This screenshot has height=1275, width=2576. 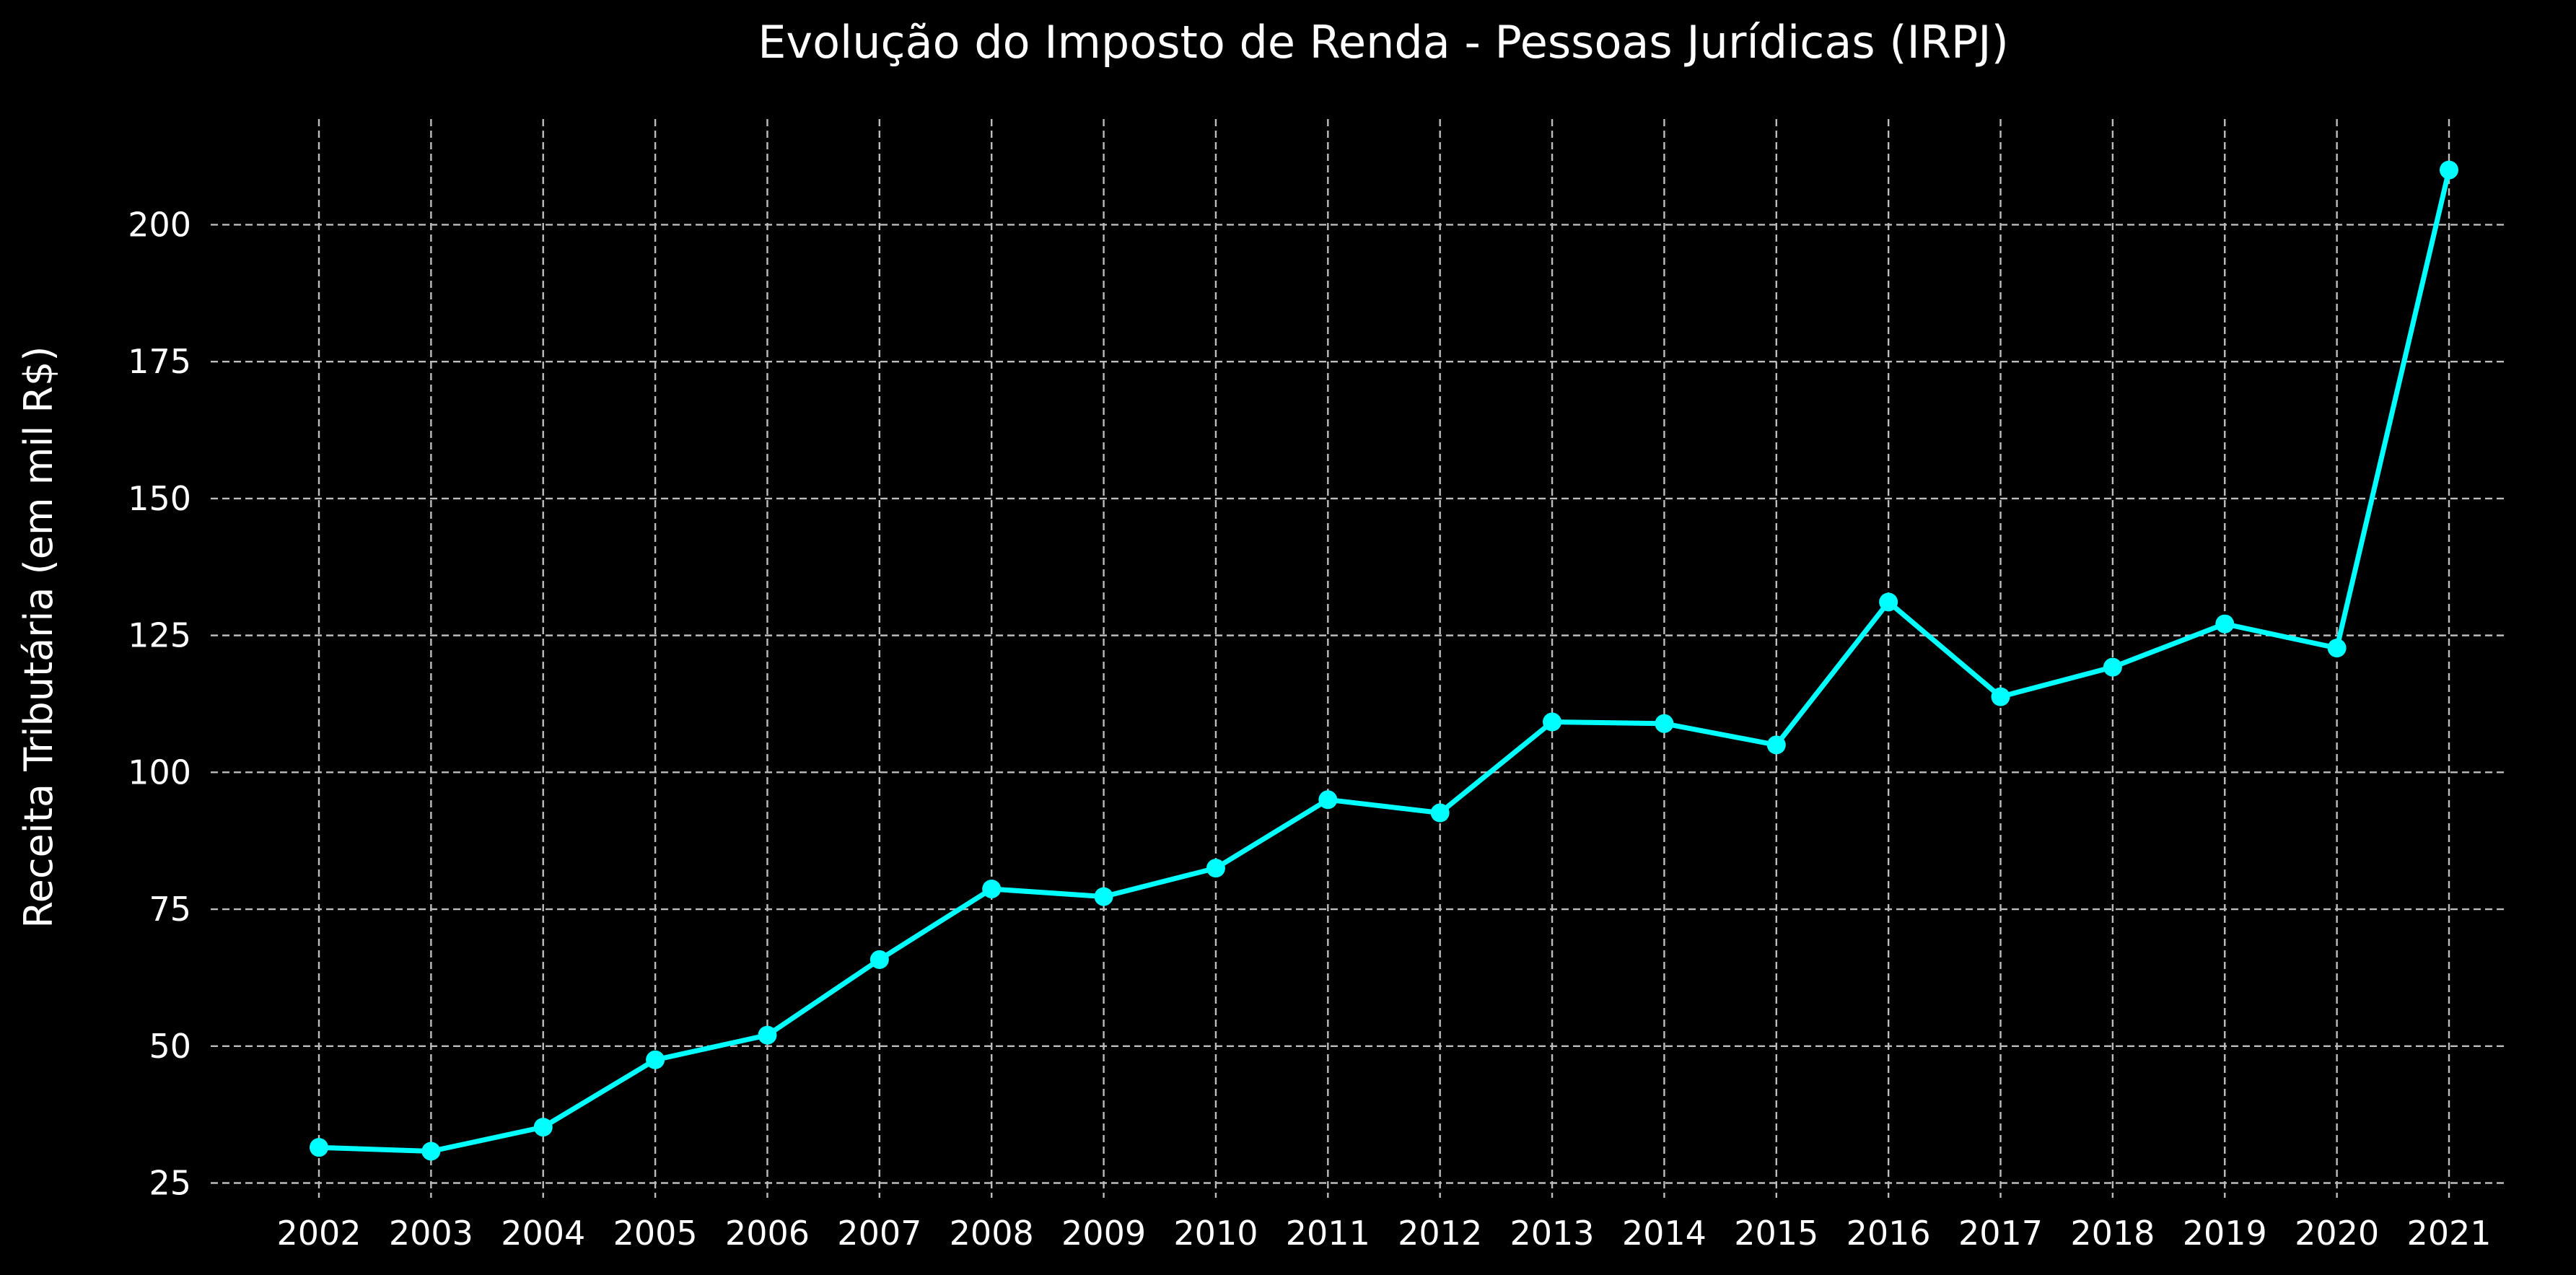 I want to click on x-tick-label: 2002, so click(x=318, y=1233).